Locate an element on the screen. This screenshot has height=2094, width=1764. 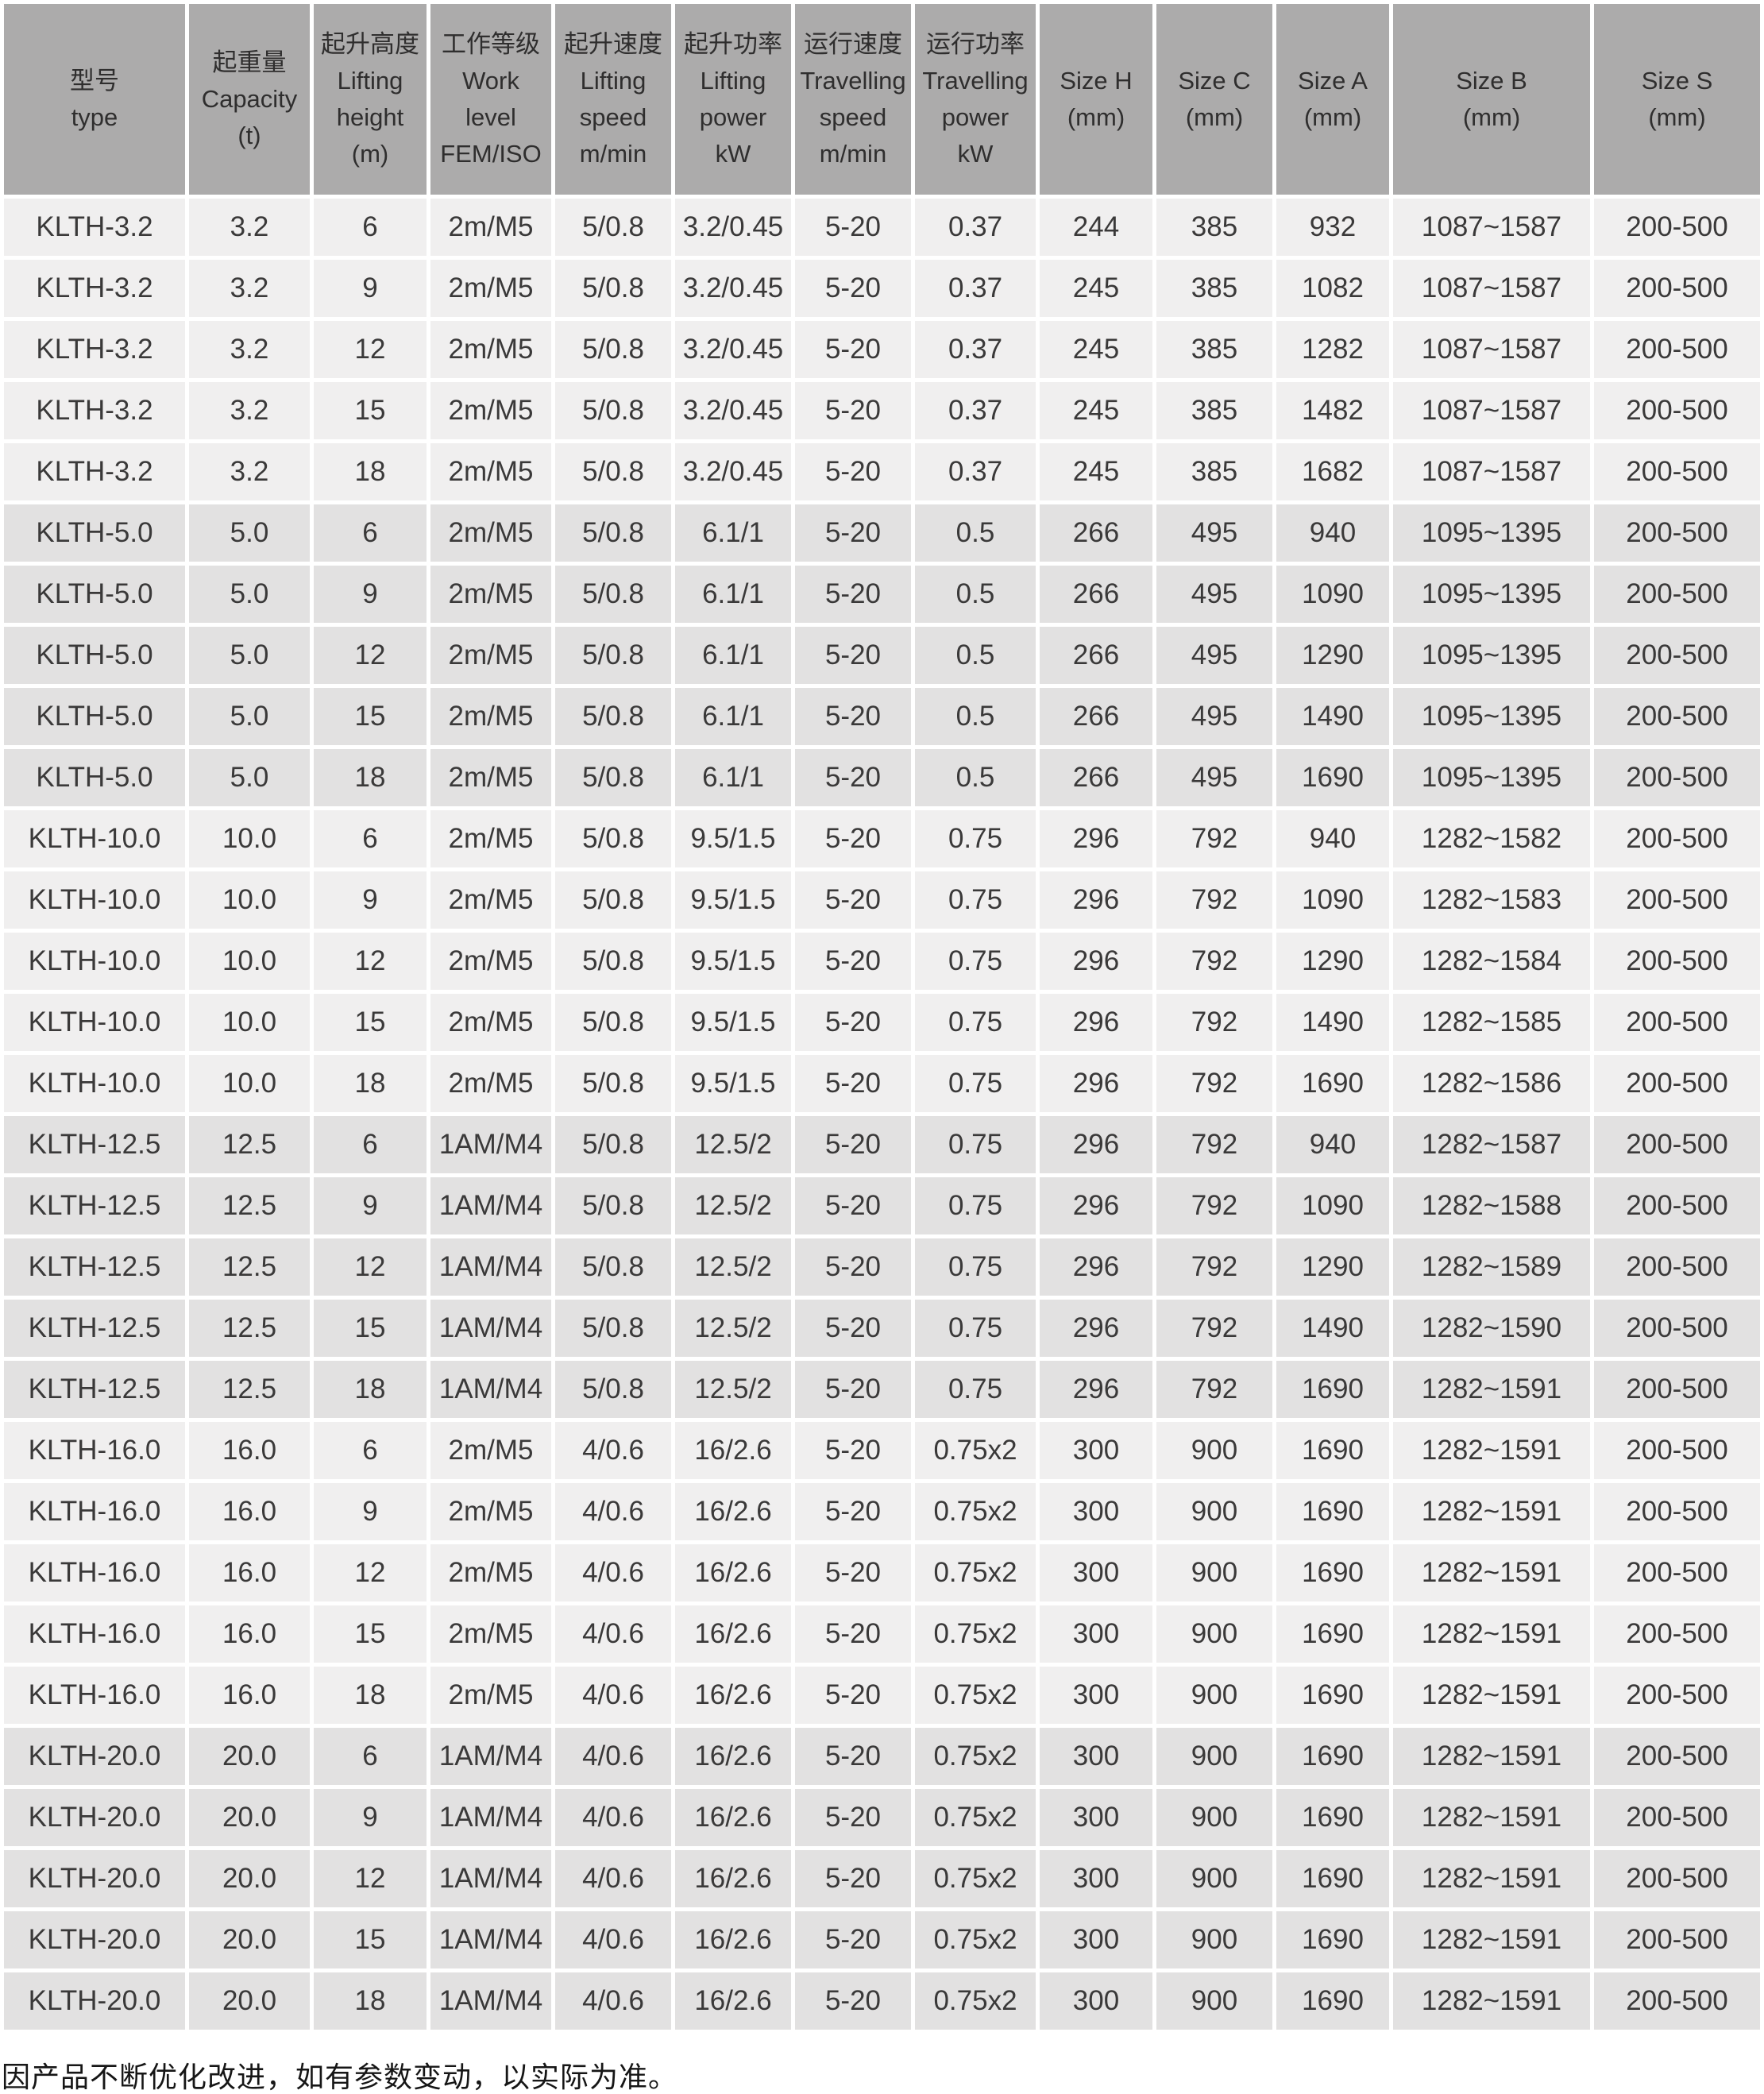
cell-capacity: 3.2 is located at coordinates (249, 289).